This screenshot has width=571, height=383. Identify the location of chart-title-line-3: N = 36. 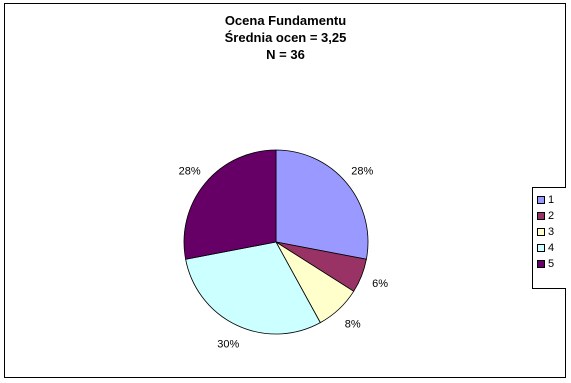
(285, 54).